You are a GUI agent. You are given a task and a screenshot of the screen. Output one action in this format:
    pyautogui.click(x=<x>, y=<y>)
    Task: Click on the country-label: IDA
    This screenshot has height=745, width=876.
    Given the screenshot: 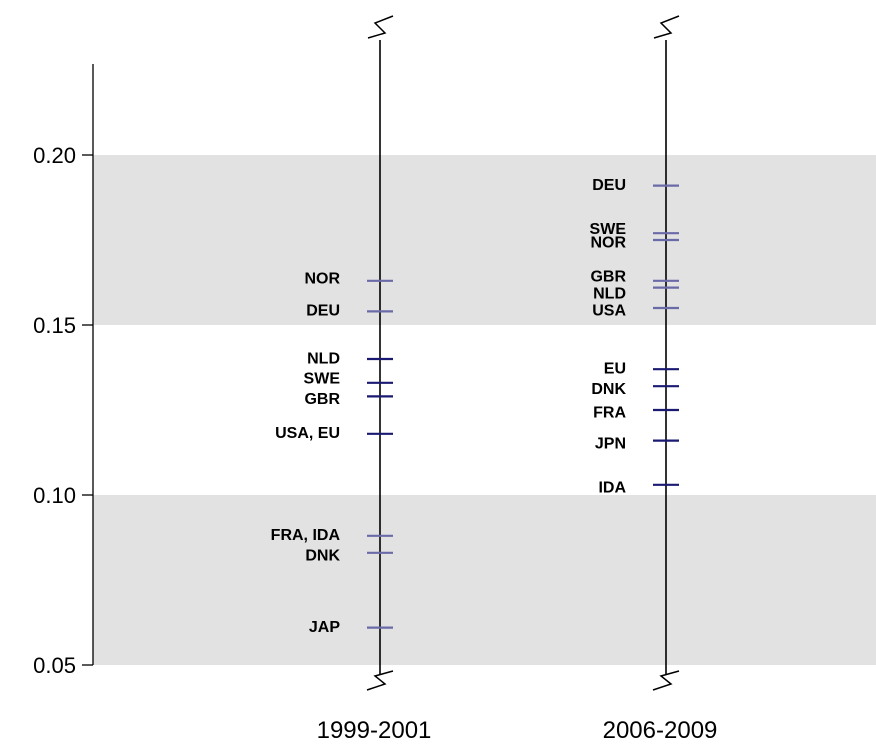 What is the action you would take?
    pyautogui.click(x=612, y=488)
    